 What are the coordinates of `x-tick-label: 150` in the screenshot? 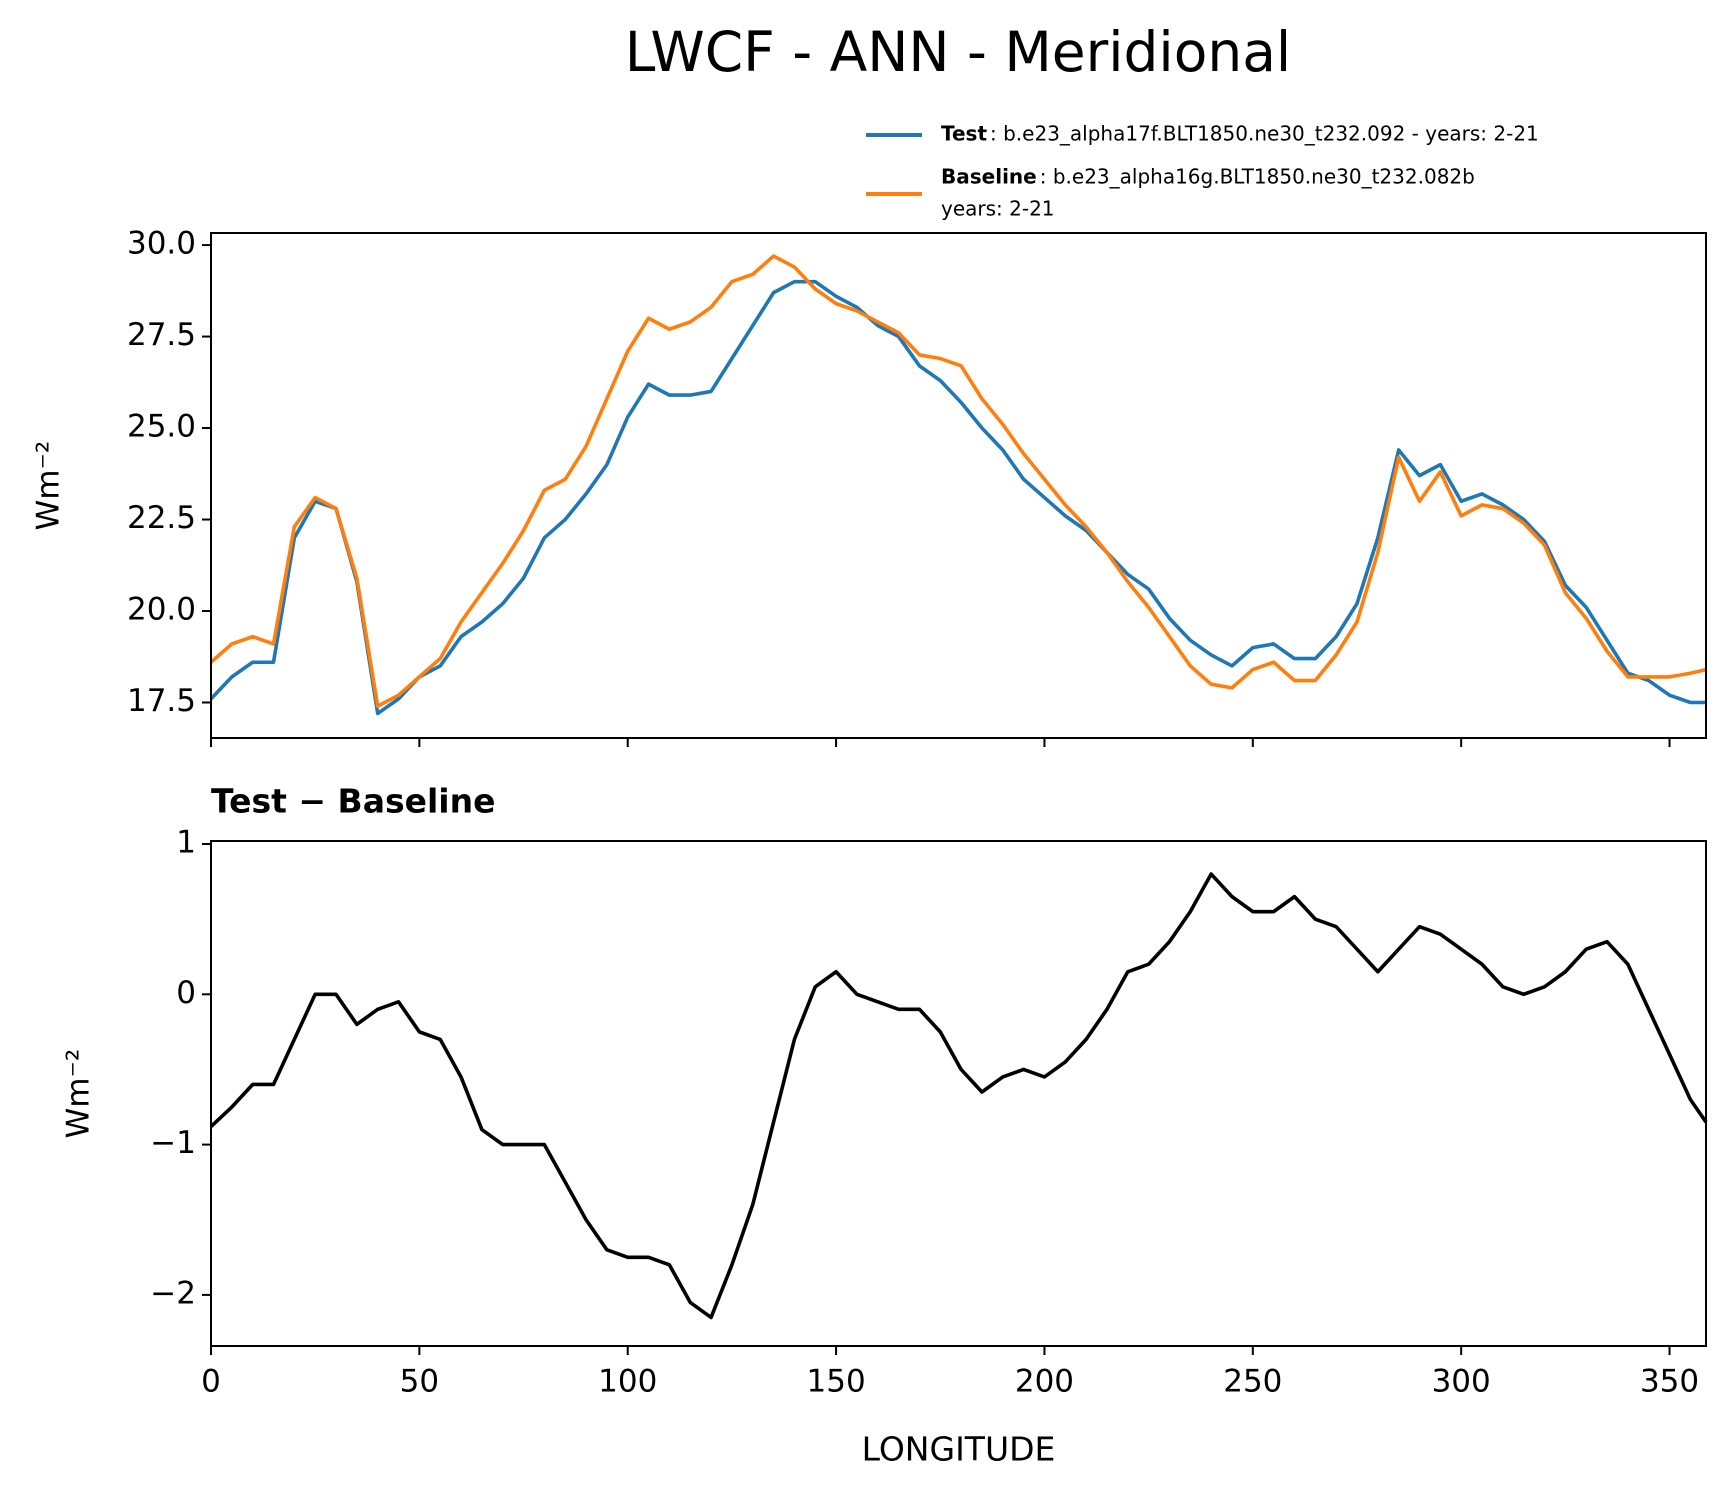 It's located at (836, 1382).